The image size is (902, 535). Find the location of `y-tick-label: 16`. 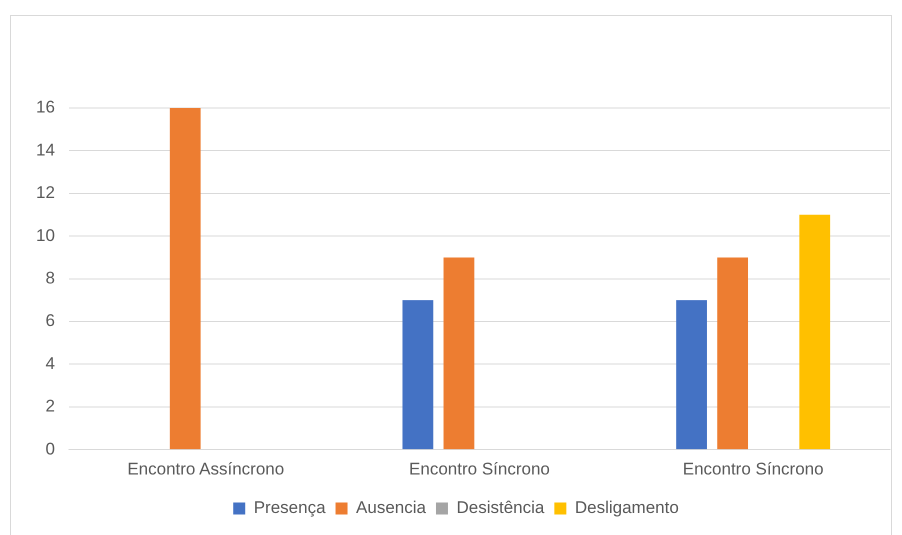

y-tick-label: 16 is located at coordinates (45, 107).